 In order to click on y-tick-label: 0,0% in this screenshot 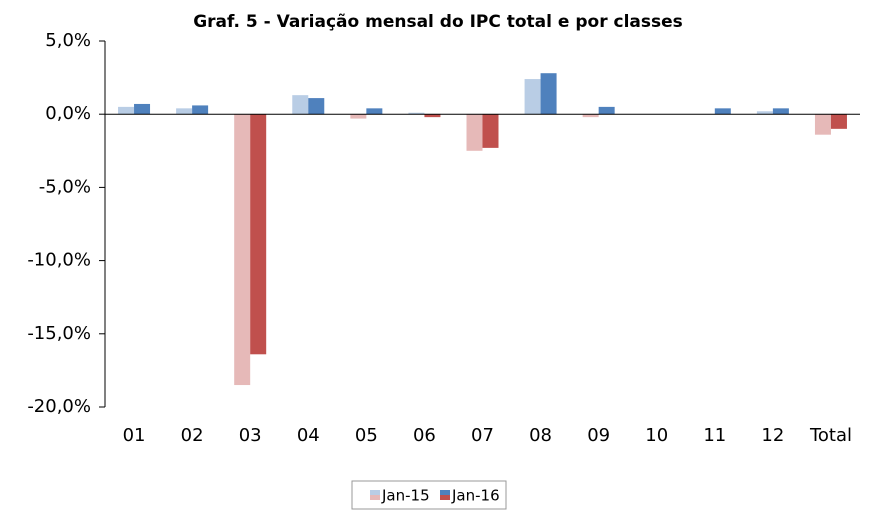, I will do `click(68, 113)`.